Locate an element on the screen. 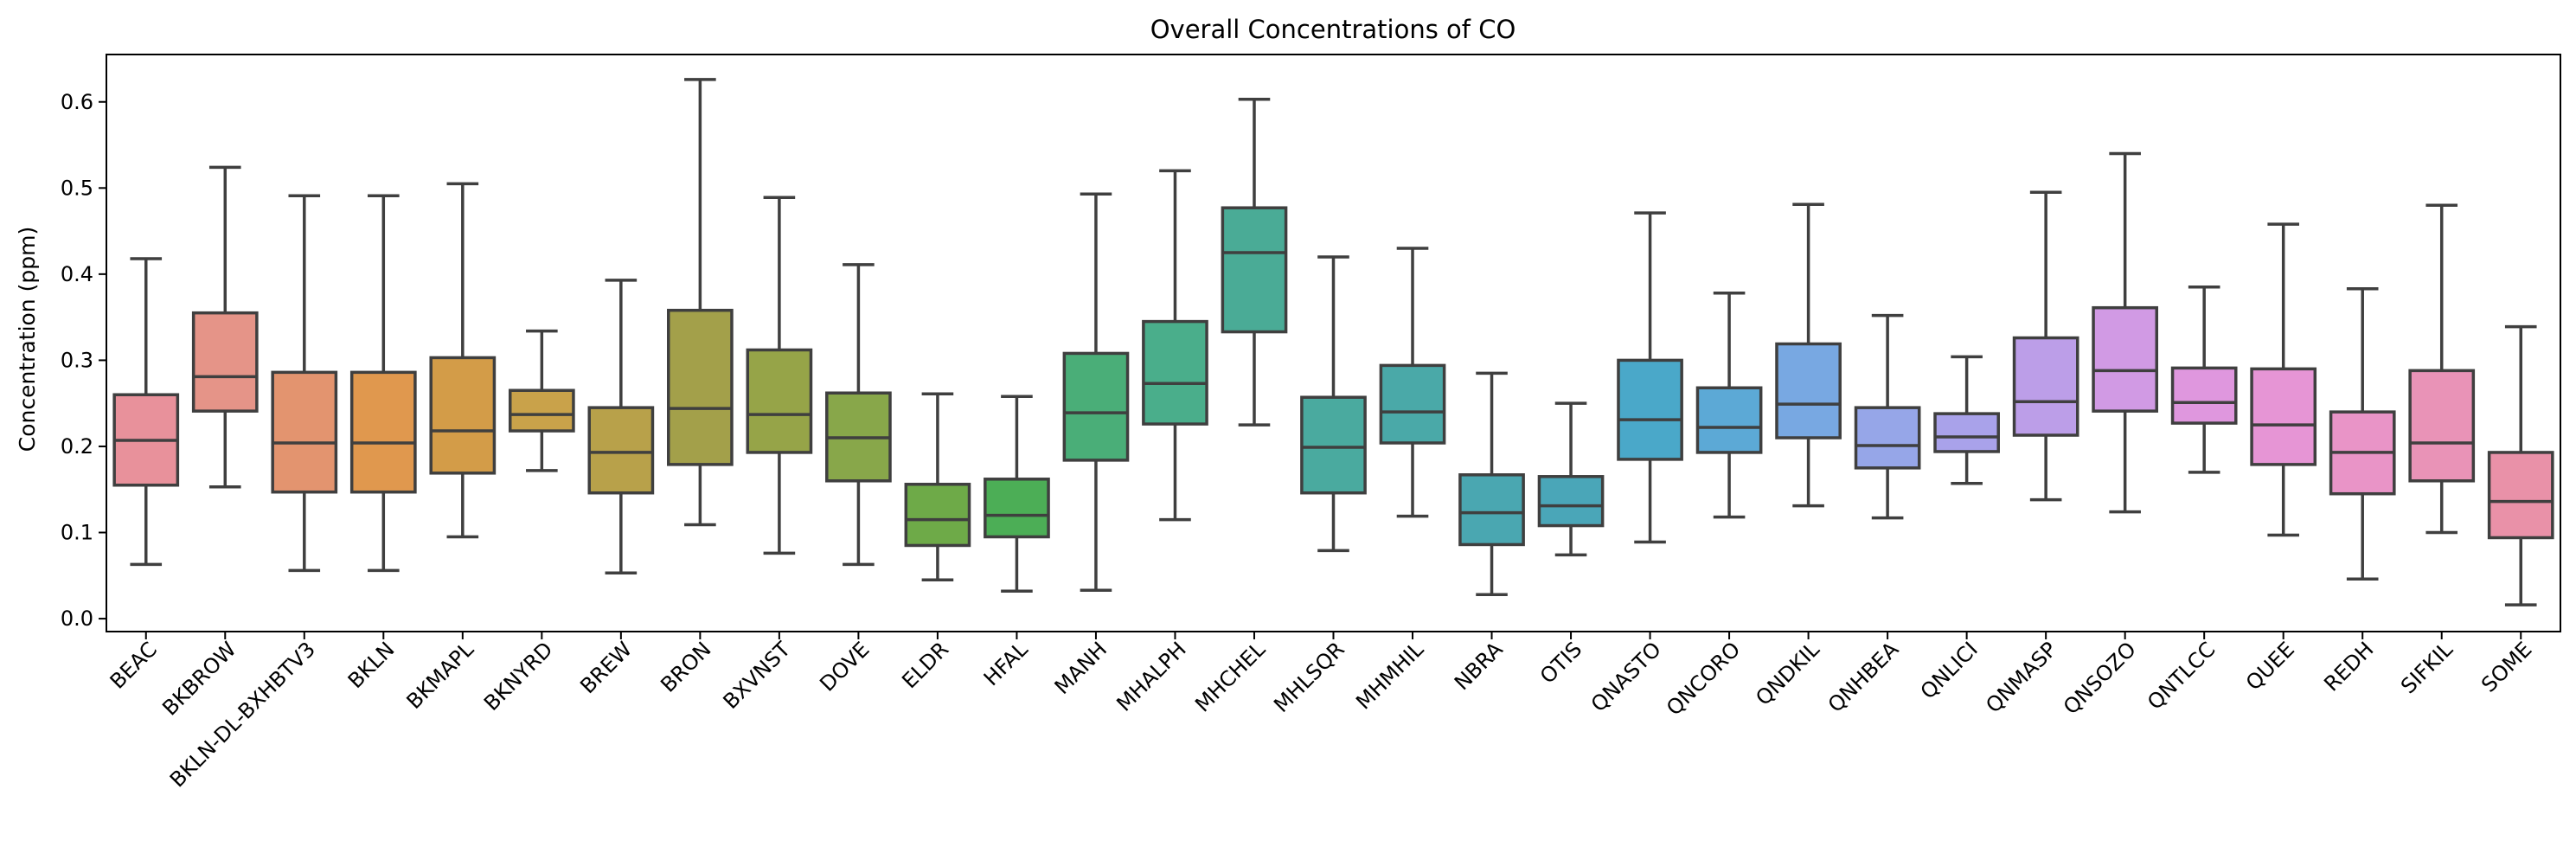  x-tick-label: MHMHIL is located at coordinates (1390, 676).